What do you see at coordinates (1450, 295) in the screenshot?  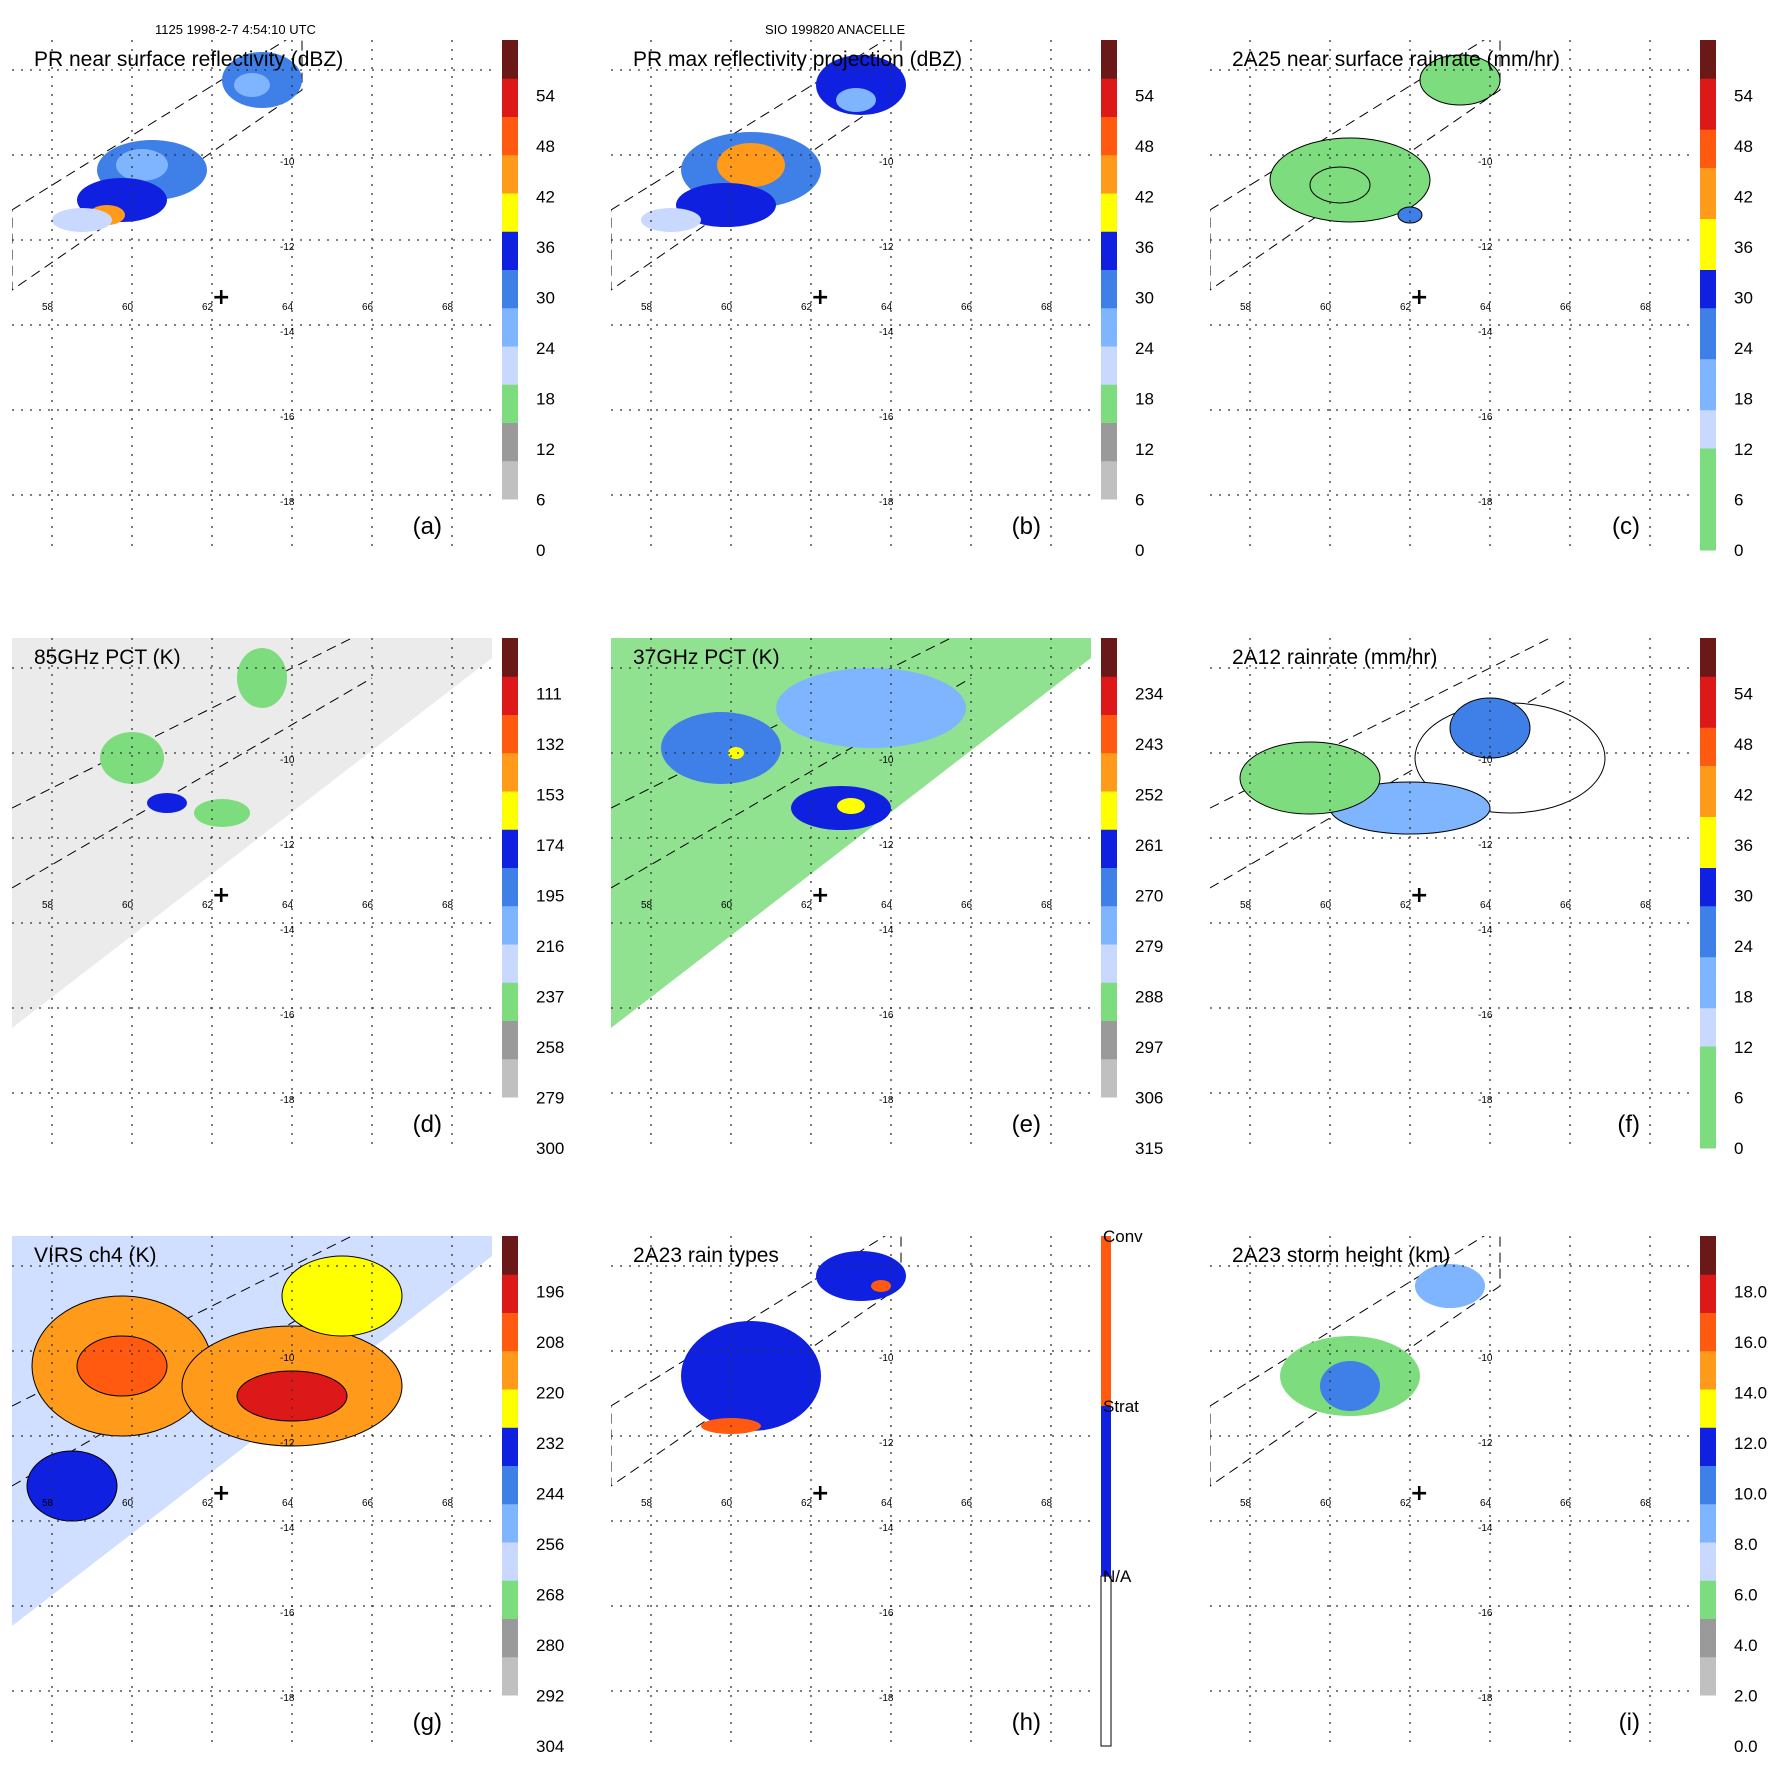 I see `plot-area-c: 58 60 62 64 66 68 -10 -12 -14 -16 -18 +` at bounding box center [1450, 295].